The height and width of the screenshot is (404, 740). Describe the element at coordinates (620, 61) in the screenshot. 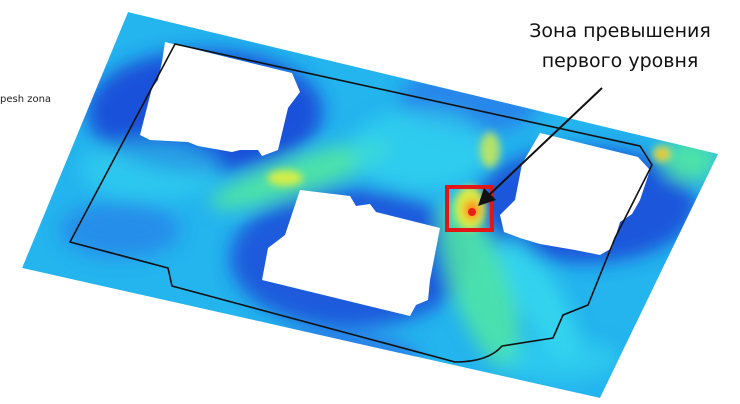

I see `callout-line-2: первого уровня` at that location.